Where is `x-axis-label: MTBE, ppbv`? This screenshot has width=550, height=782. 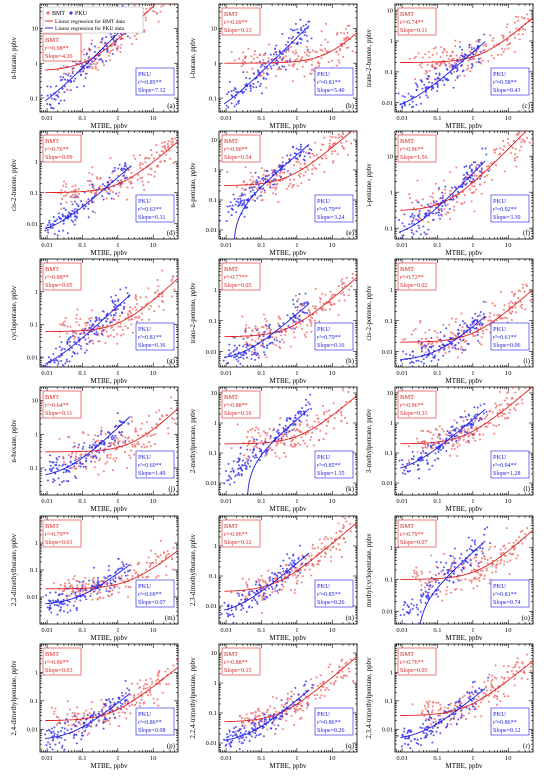 x-axis-label: MTBE, ppbv is located at coordinates (109, 381).